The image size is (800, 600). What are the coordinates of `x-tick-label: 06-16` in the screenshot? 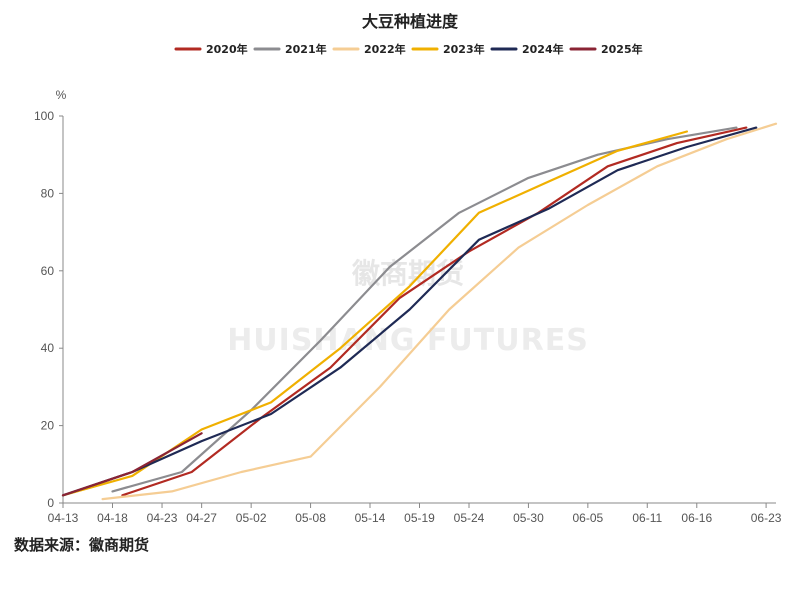 It's located at (696, 518).